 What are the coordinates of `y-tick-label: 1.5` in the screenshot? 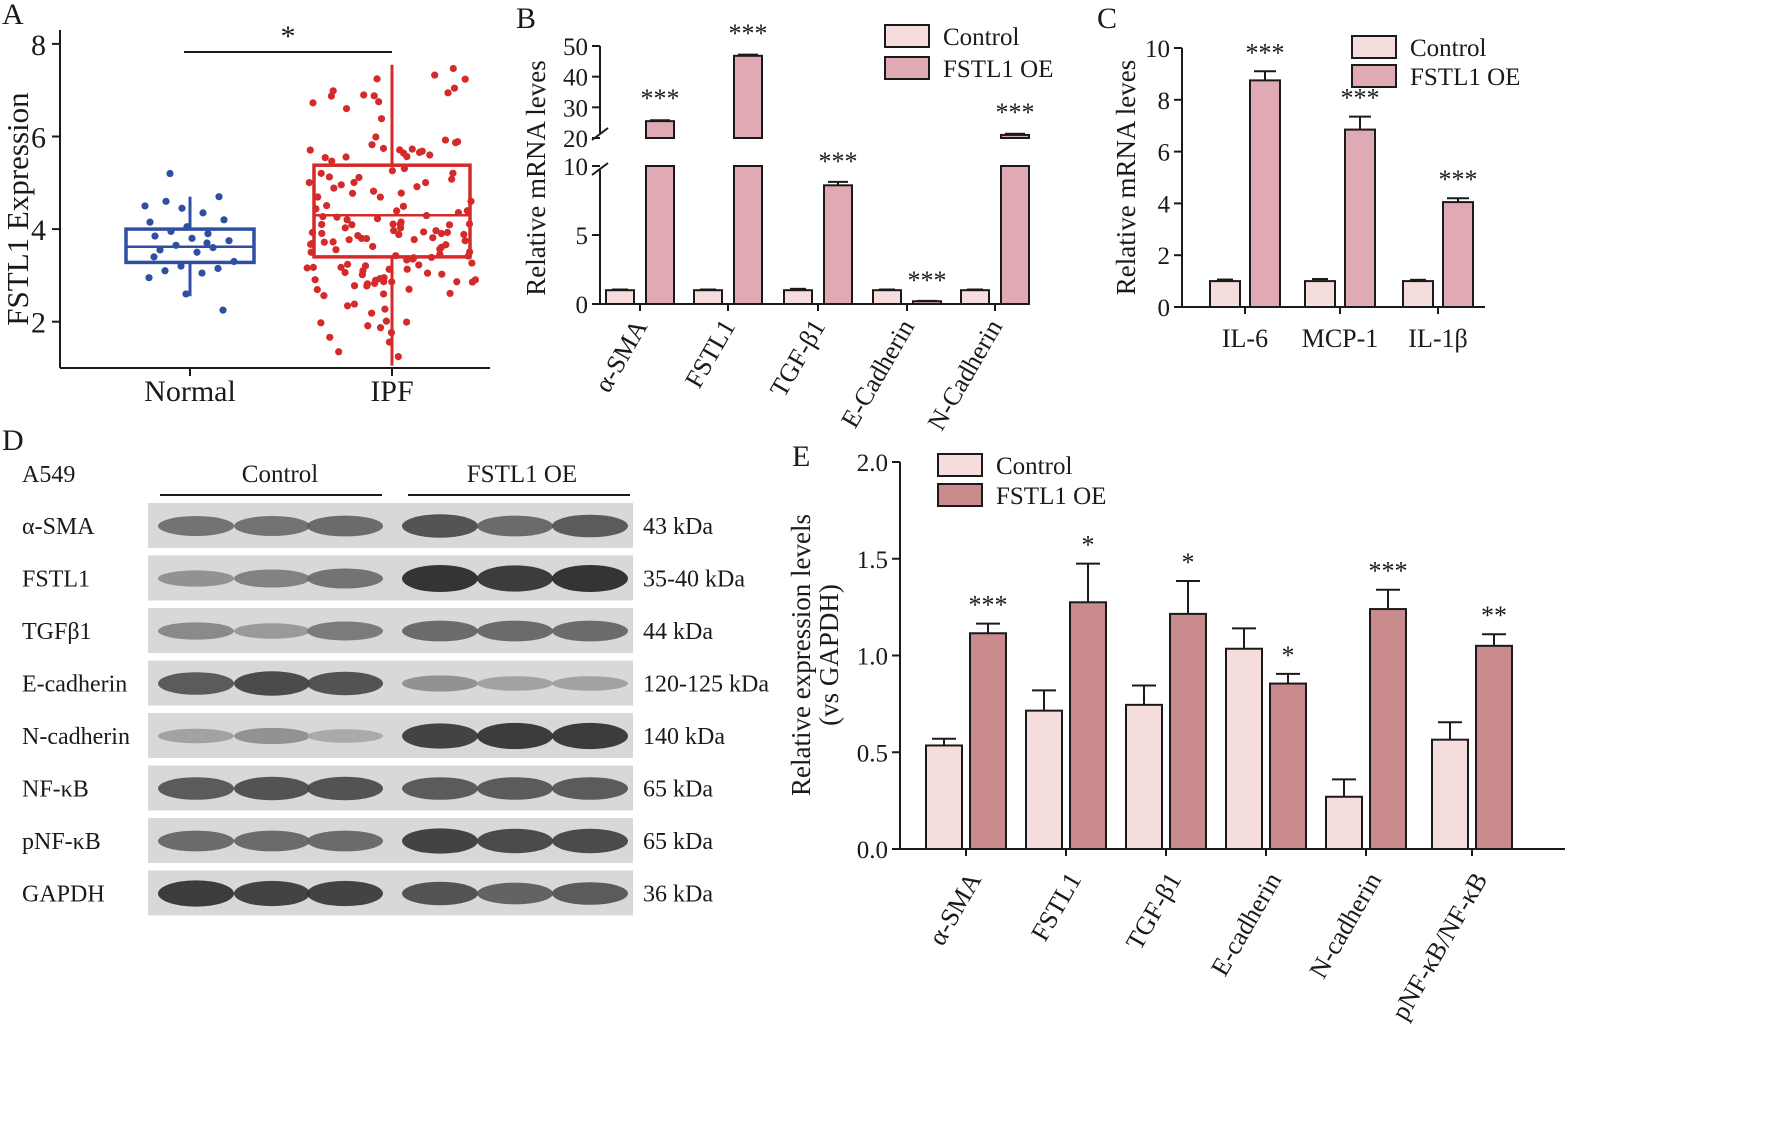 It's located at (872, 560).